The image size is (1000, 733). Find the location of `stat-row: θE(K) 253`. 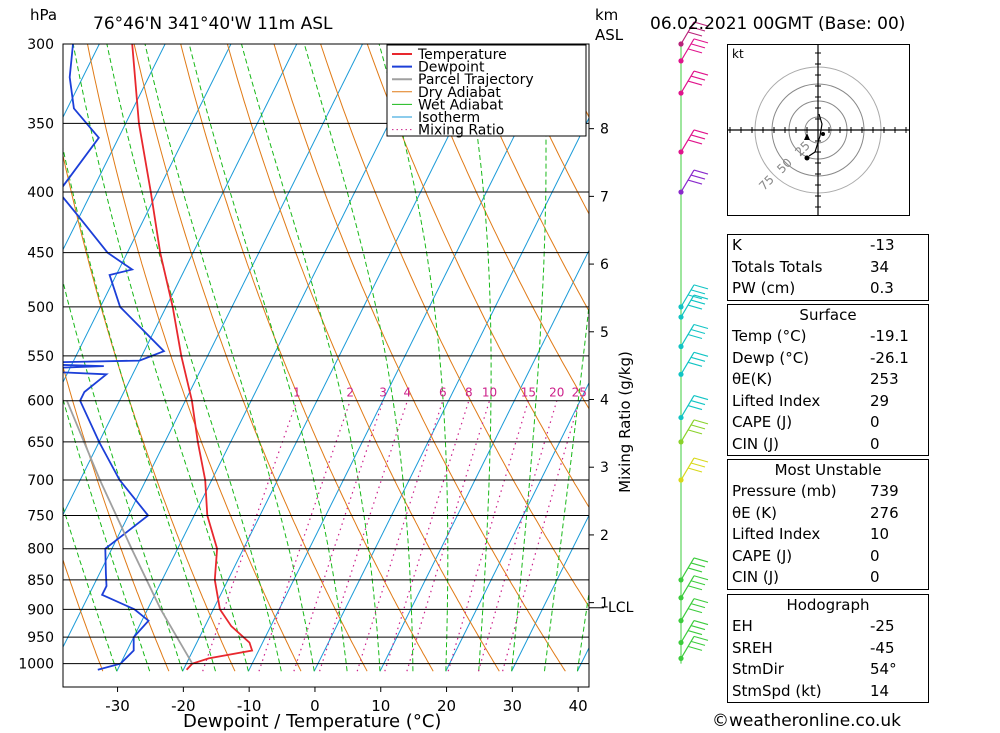

stat-row: θE(K) 253 is located at coordinates (828, 380).